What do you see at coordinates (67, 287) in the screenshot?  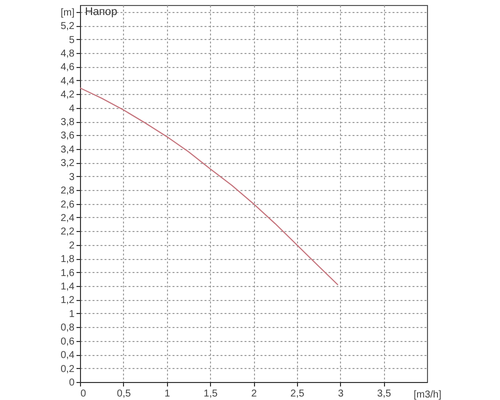 I see `y-tick-label: 1,4` at bounding box center [67, 287].